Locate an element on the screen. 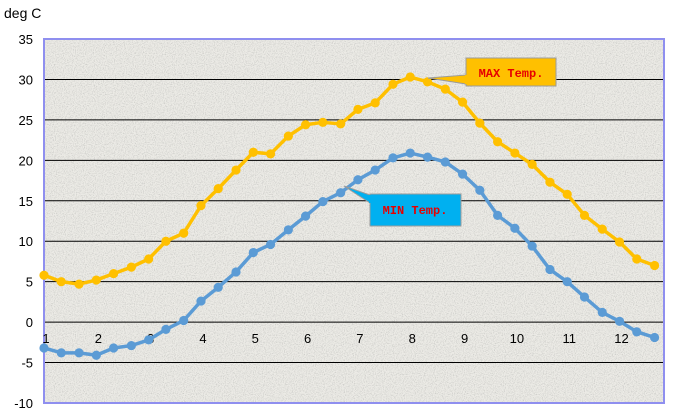  y-tick-label: 15 is located at coordinates (26, 201).